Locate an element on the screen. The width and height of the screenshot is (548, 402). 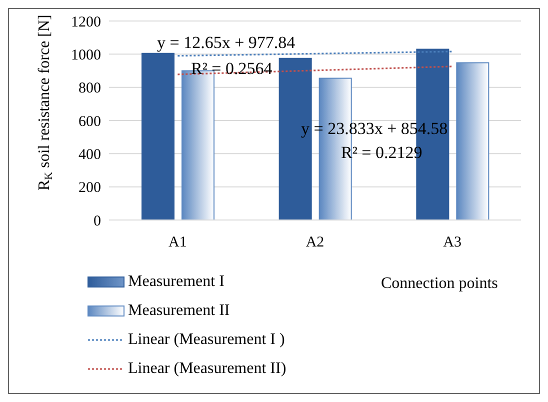
x-tick-label: A3 is located at coordinates (452, 242).